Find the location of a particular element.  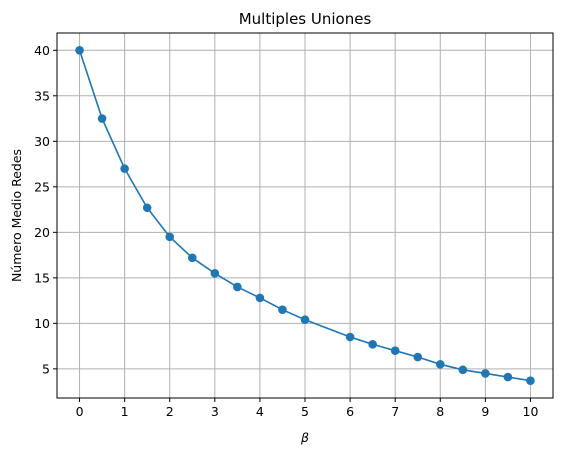

y-axis-label: Número Medio Redes is located at coordinates (16, 215).